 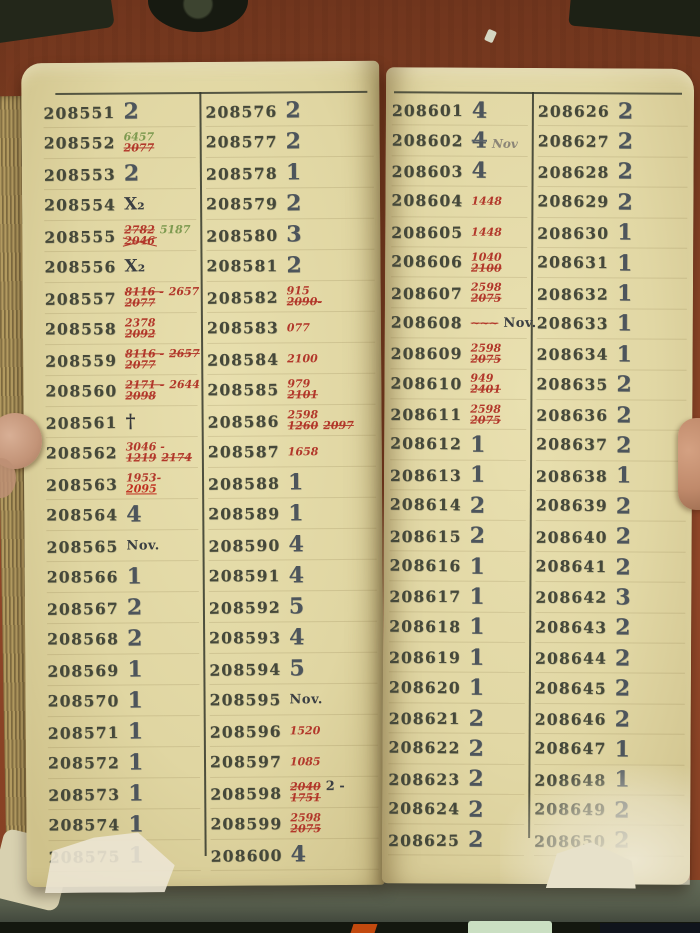 What do you see at coordinates (610, 659) in the screenshot?
I see `ledger-row: 208644 2` at bounding box center [610, 659].